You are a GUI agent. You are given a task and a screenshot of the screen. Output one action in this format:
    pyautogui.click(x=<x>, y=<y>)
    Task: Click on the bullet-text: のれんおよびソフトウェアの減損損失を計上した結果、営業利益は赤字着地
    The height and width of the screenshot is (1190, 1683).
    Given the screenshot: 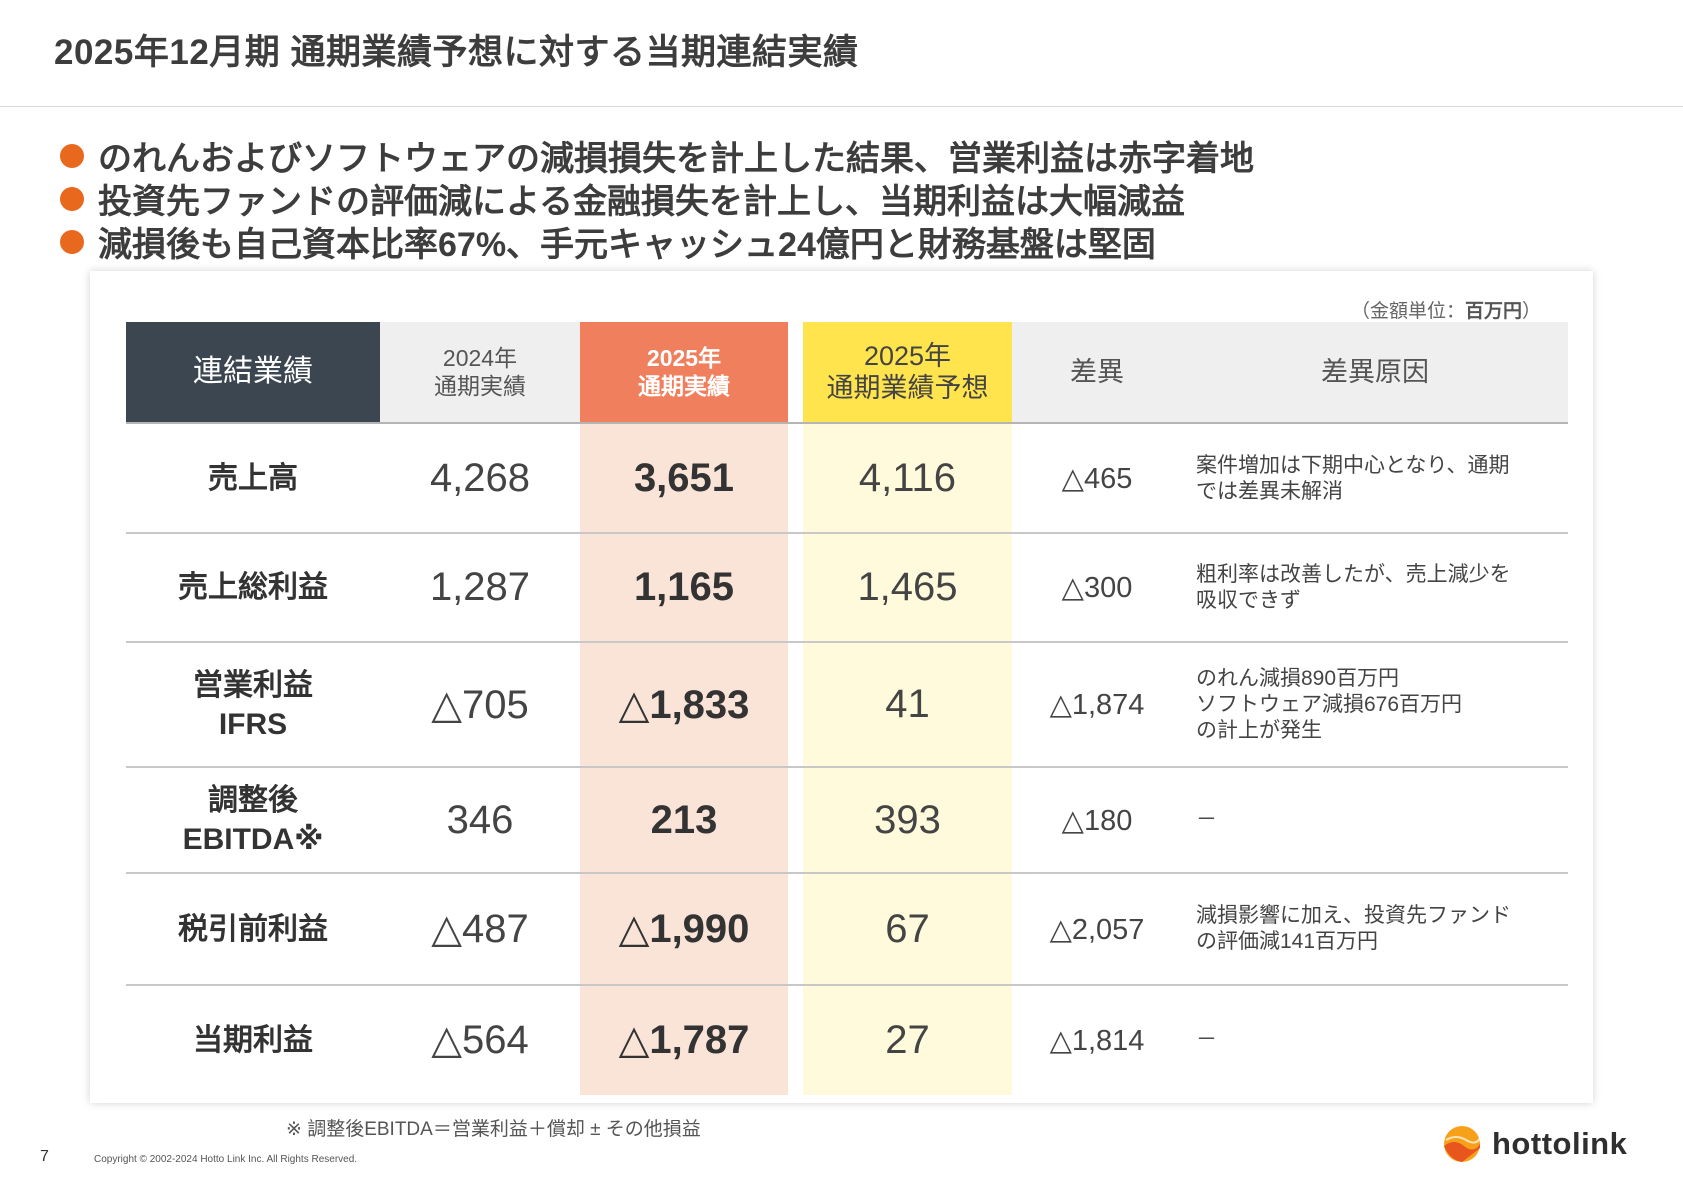 What is the action you would take?
    pyautogui.click(x=676, y=159)
    